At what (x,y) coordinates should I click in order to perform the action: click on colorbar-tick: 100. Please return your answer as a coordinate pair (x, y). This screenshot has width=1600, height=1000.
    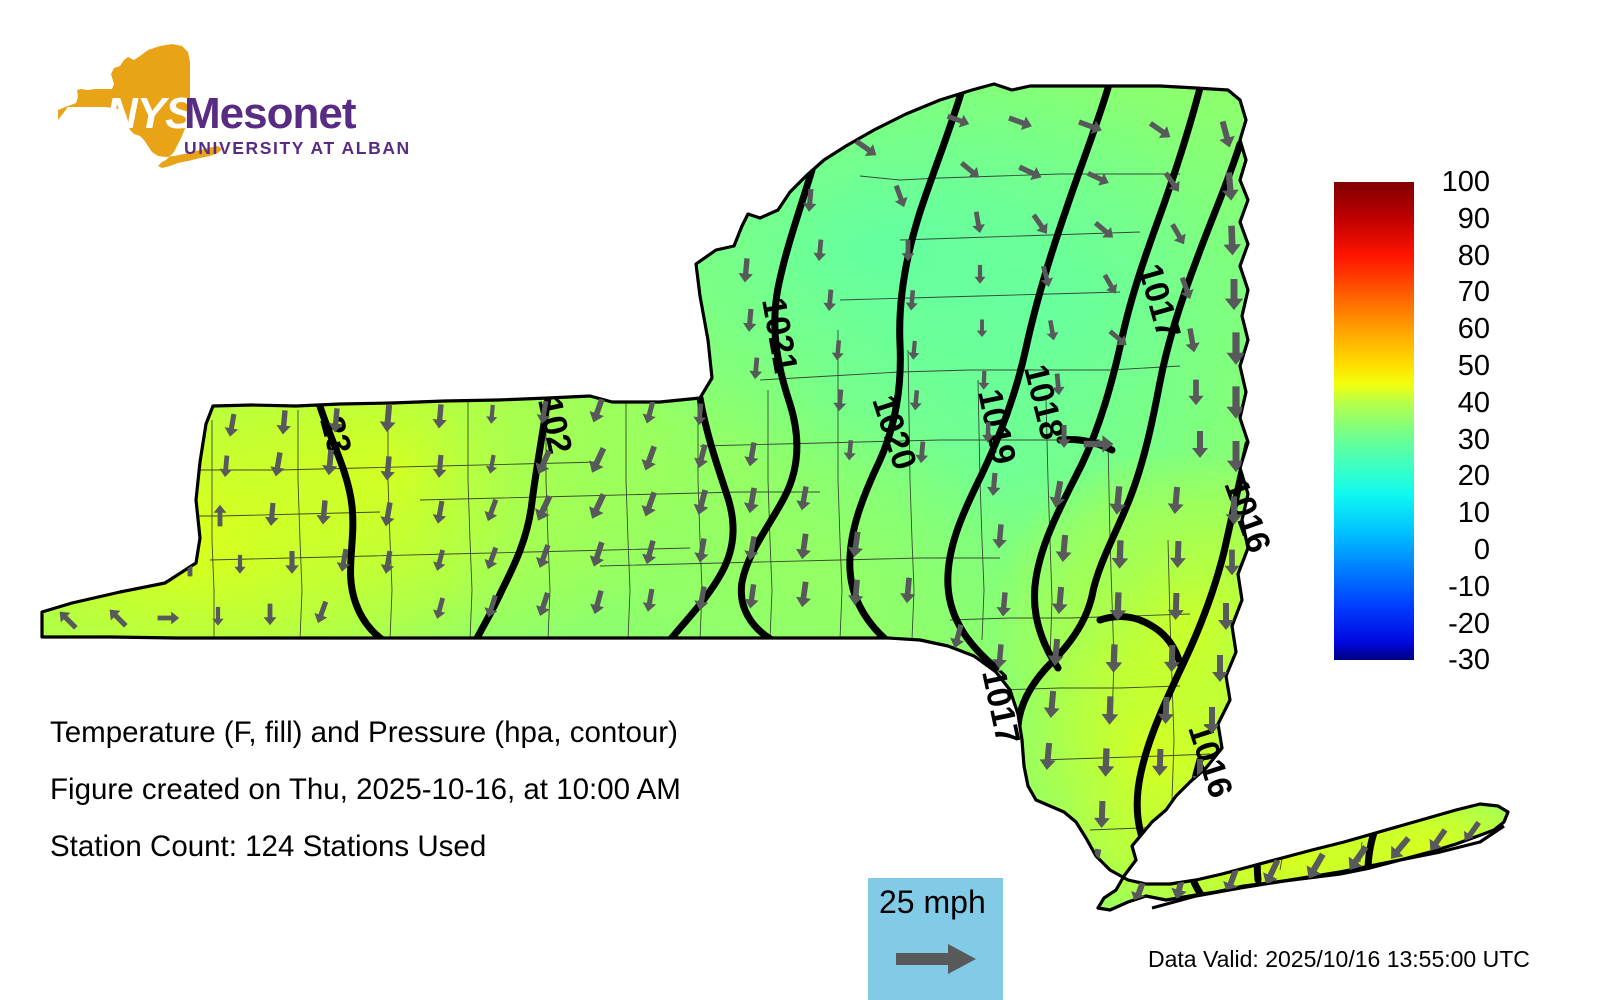
    Looking at the image, I should click on (1465, 182).